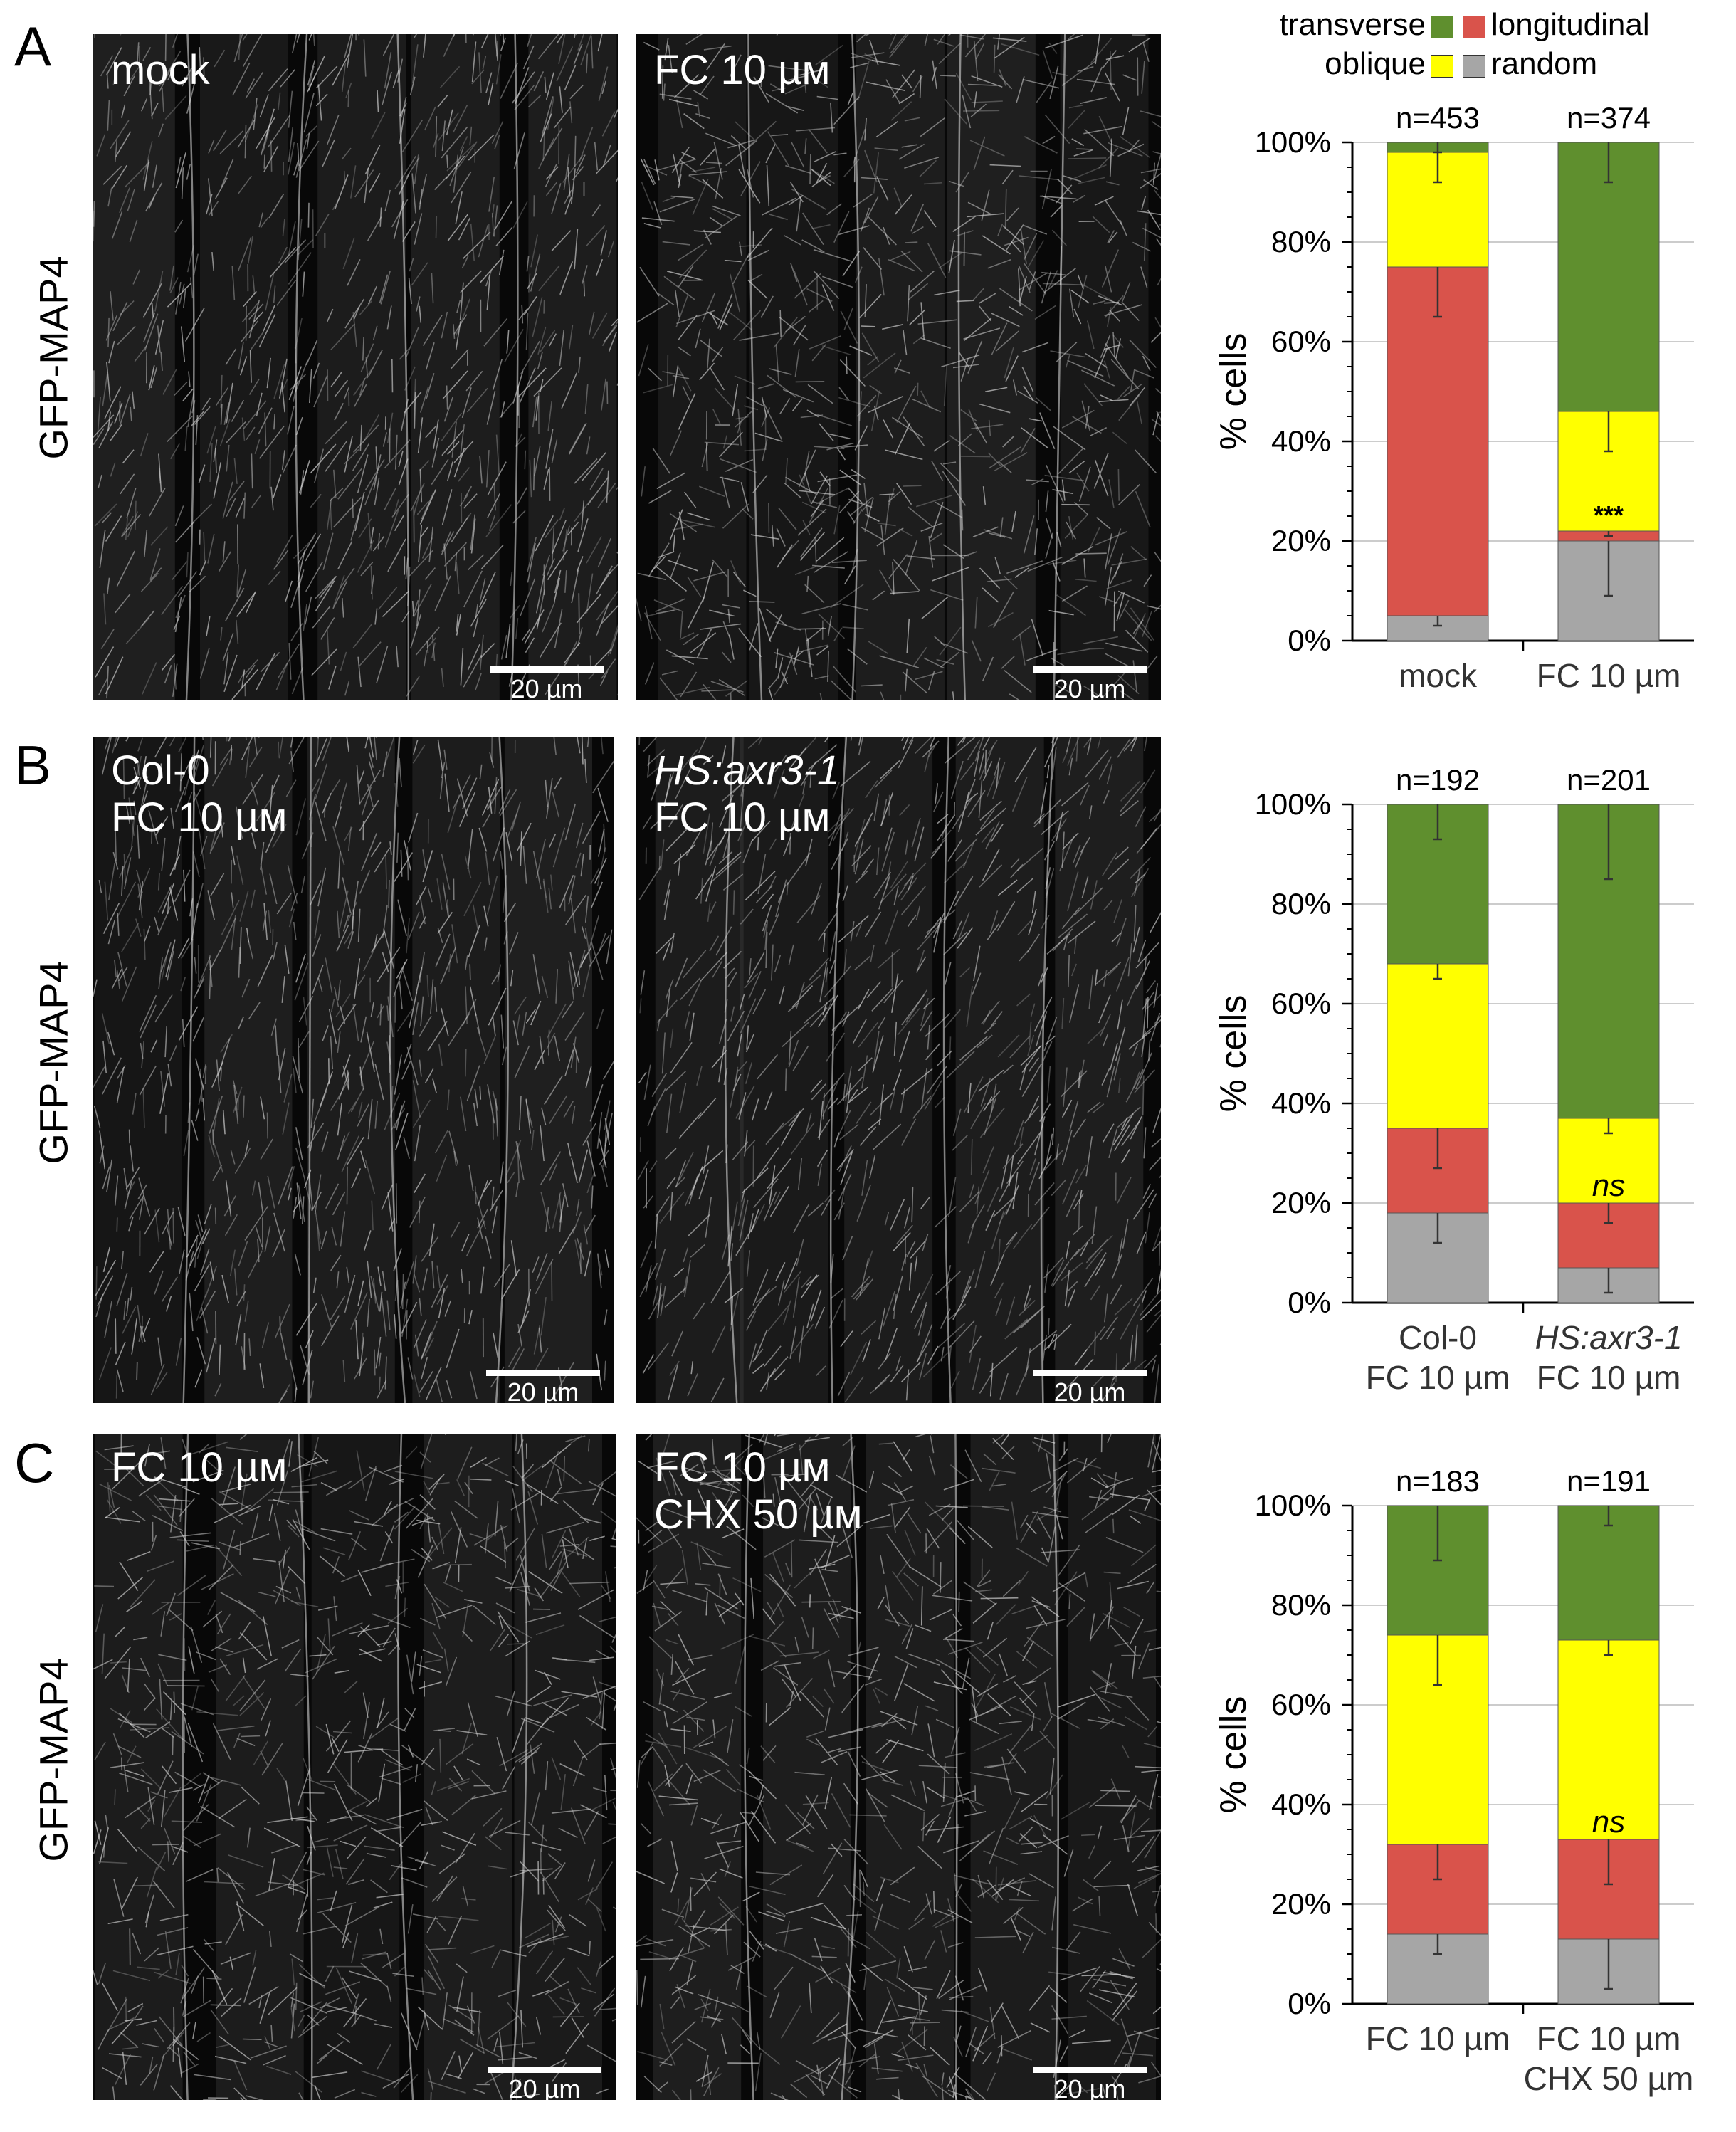 This screenshot has height=2132, width=1736. I want to click on cell-wall, so click(398, 1070).